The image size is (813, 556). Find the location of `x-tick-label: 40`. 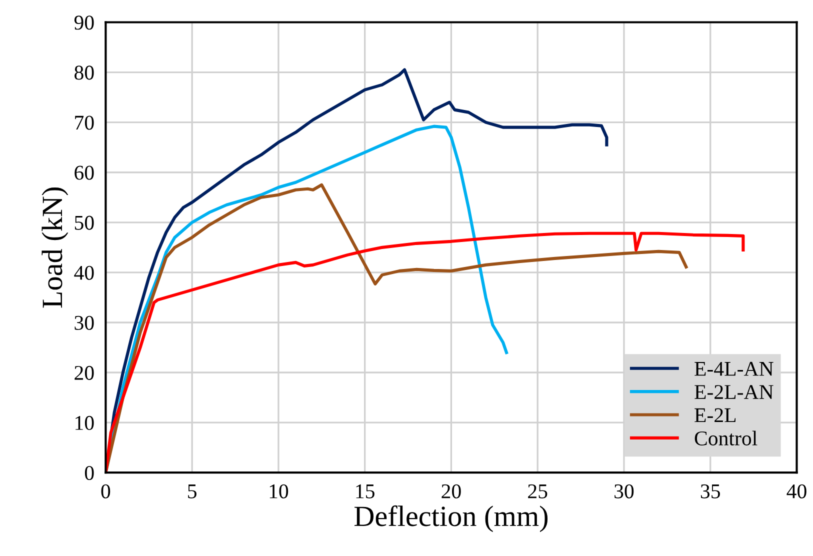

x-tick-label: 40 is located at coordinates (796, 491).